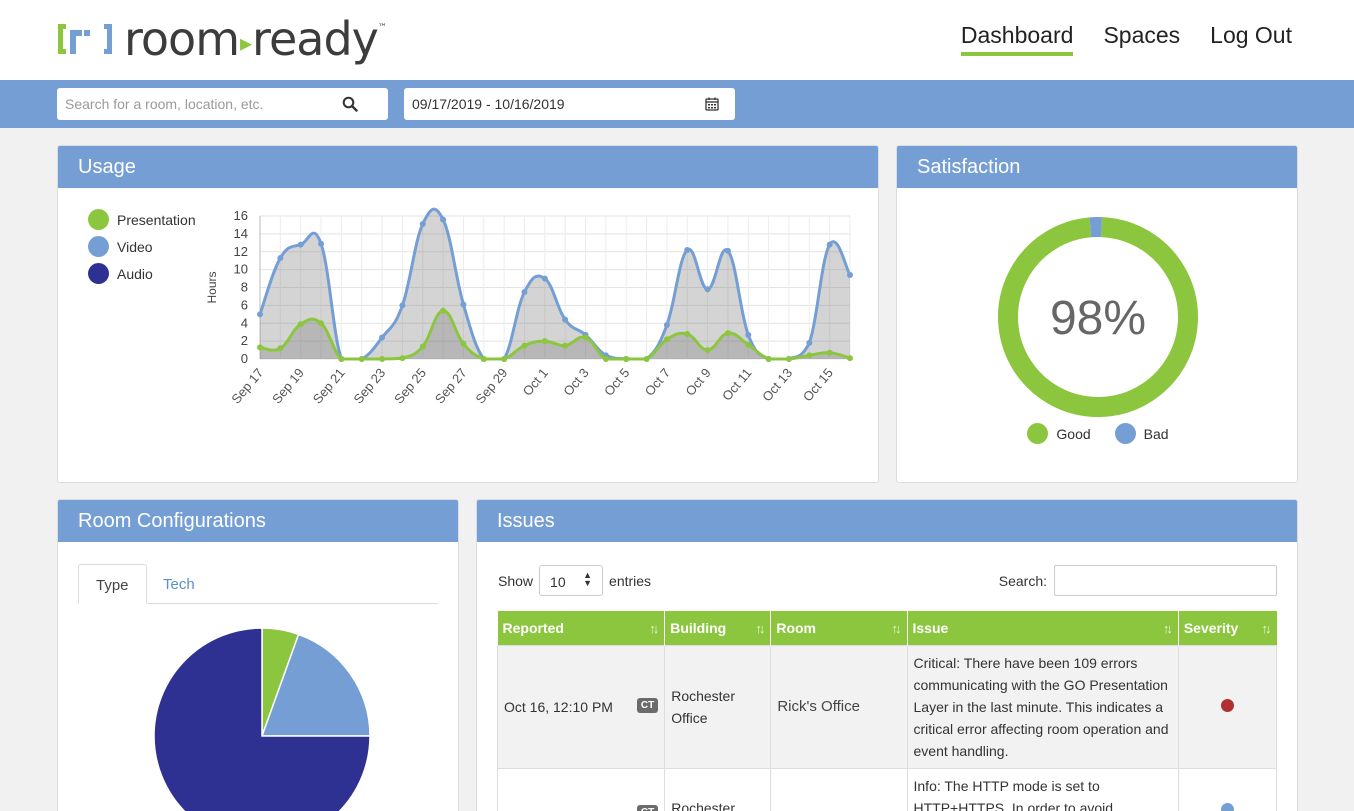  I want to click on brand-name-left: room, so click(182, 39).